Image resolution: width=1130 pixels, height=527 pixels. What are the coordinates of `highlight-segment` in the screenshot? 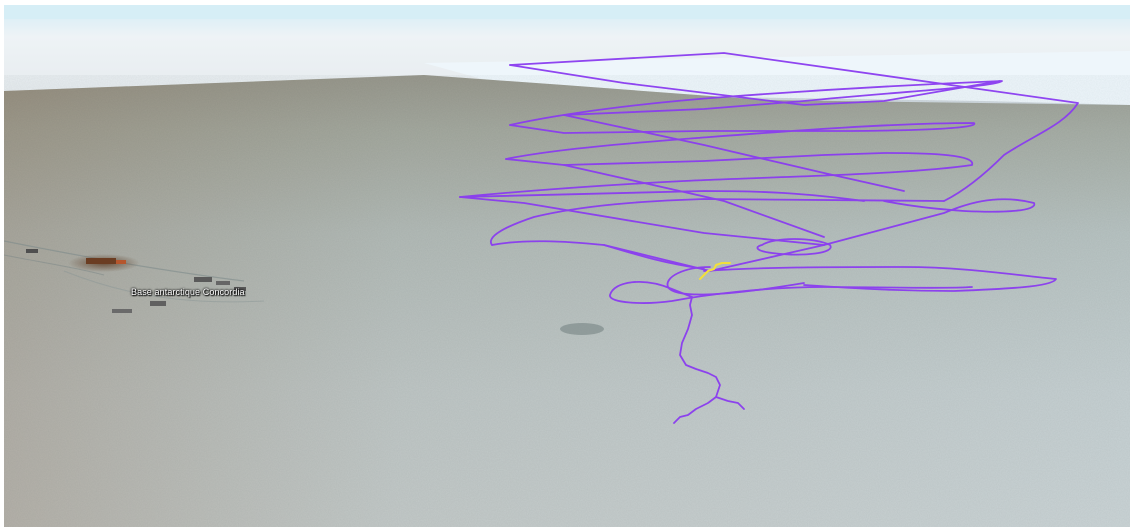 It's located at (715, 271).